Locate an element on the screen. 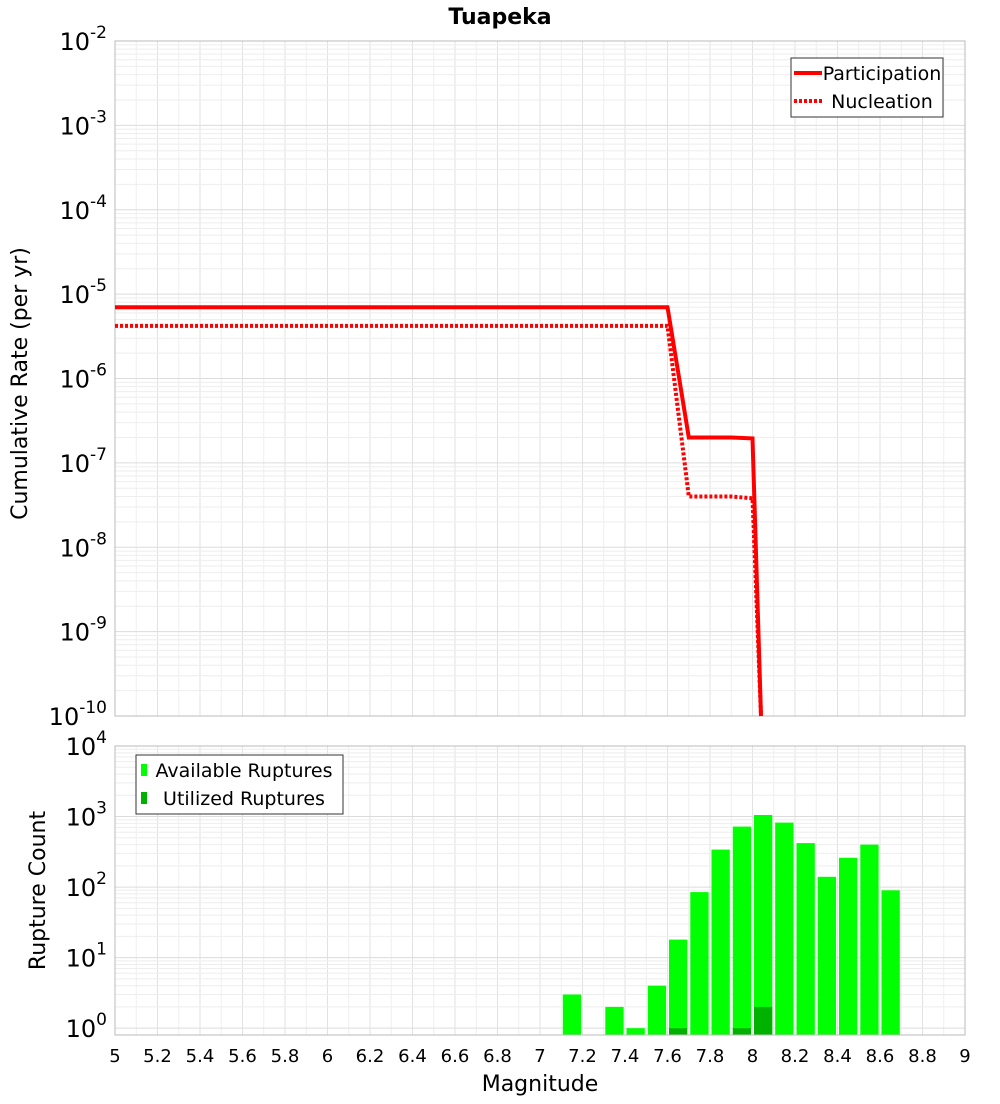 Image resolution: width=1000 pixels, height=1104 pixels. legend-swatch-utilized-ruptures is located at coordinates (144, 798).